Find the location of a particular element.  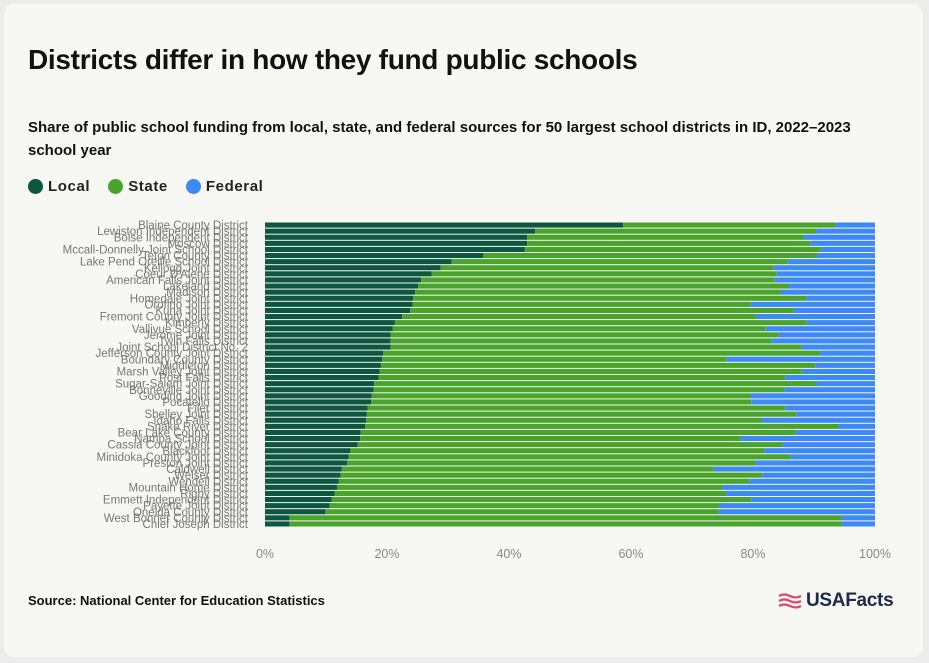

y-tick-label: Homedale Joint District is located at coordinates (189, 299).